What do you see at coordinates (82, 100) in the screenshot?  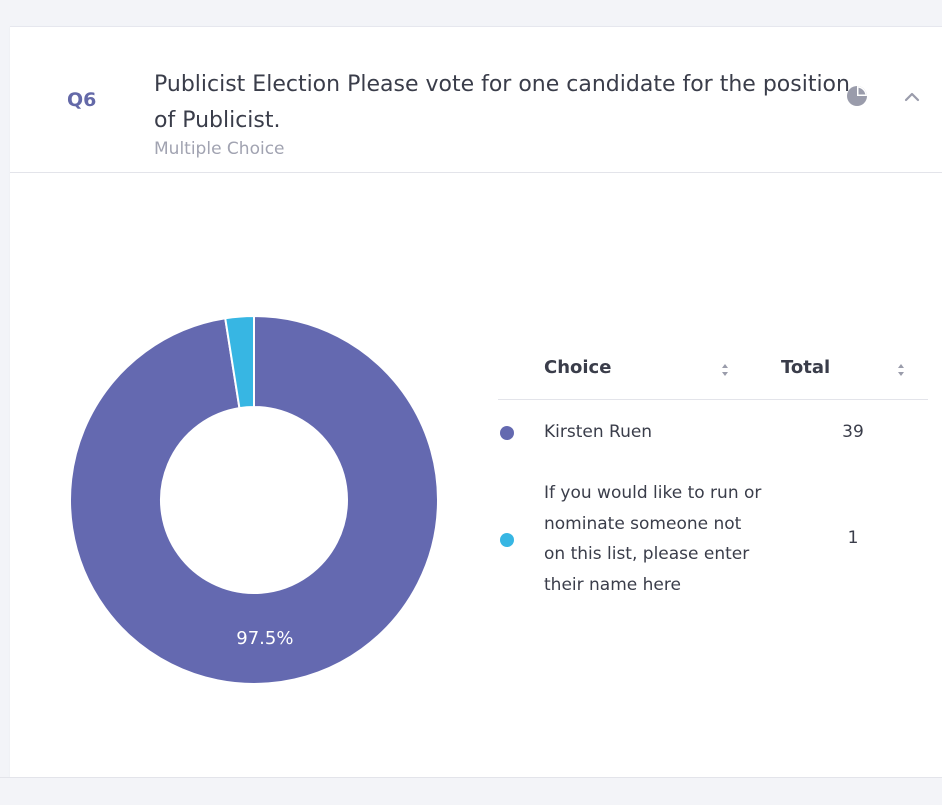 I see `question-number: Q6` at bounding box center [82, 100].